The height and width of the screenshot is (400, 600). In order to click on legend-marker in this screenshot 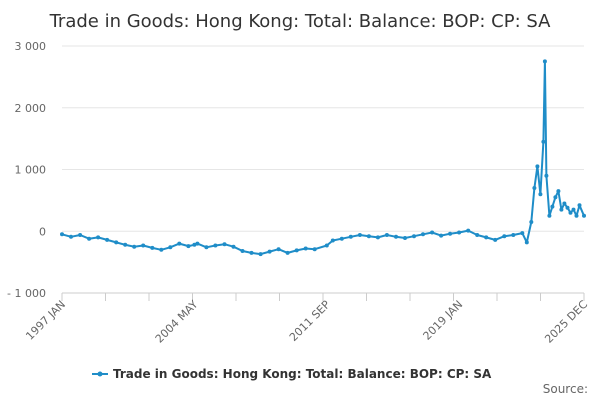, I will do `click(100, 374)`.